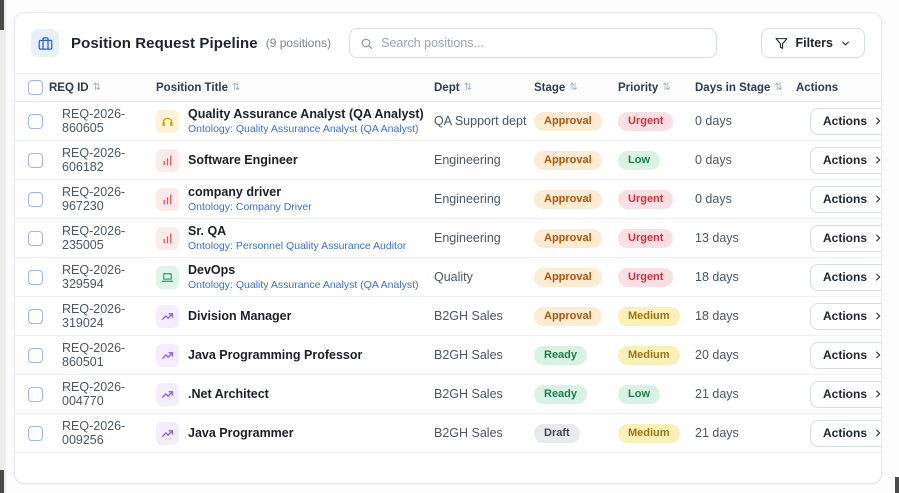  What do you see at coordinates (241, 432) in the screenshot?
I see `position-title: Java Programmer` at bounding box center [241, 432].